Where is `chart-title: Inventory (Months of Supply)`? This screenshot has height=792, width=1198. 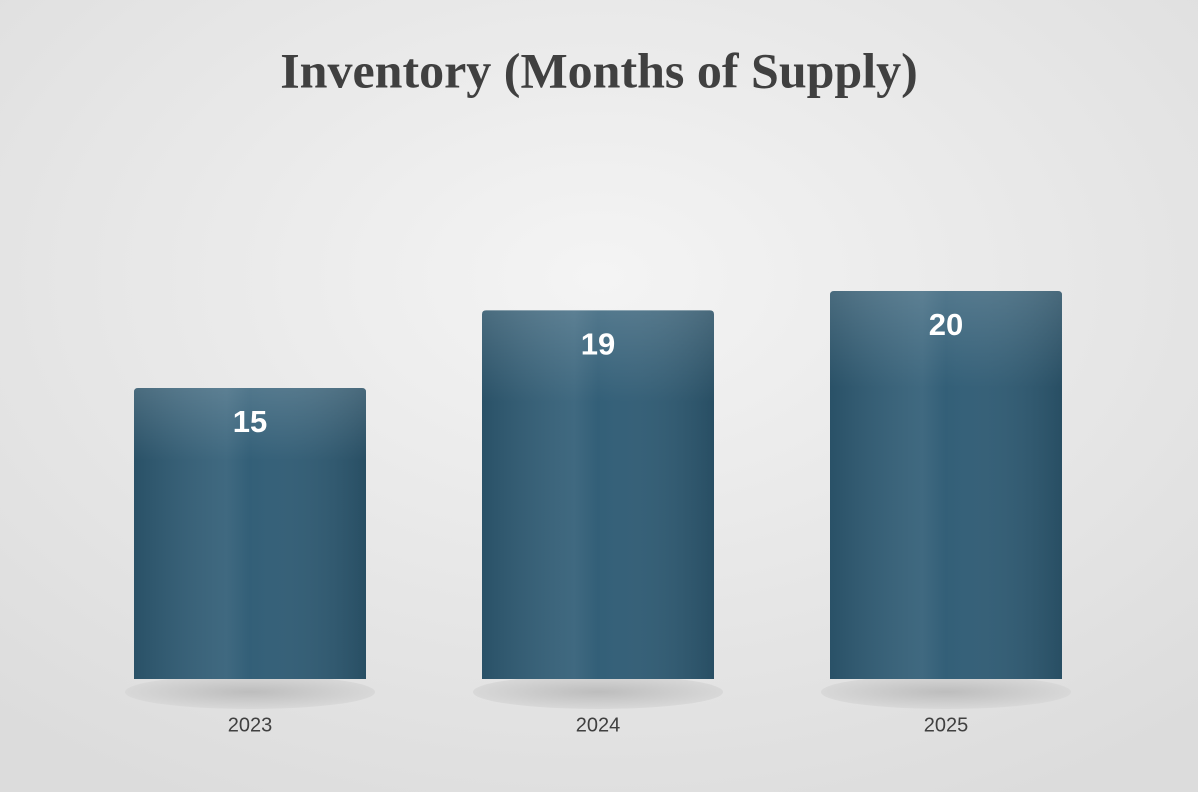 chart-title: Inventory (Months of Supply) is located at coordinates (599, 70).